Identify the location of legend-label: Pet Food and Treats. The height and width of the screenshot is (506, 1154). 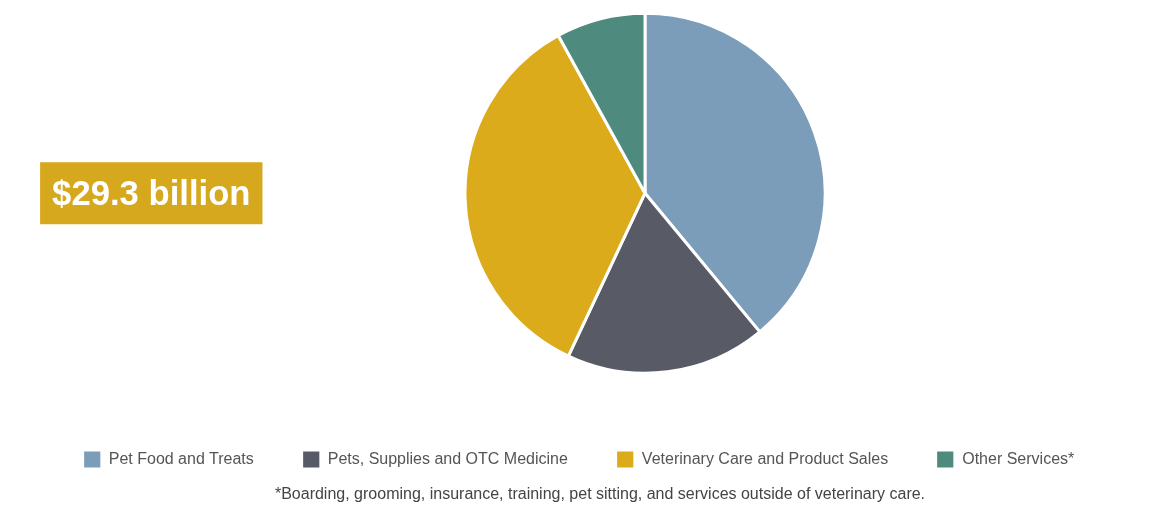
(181, 459).